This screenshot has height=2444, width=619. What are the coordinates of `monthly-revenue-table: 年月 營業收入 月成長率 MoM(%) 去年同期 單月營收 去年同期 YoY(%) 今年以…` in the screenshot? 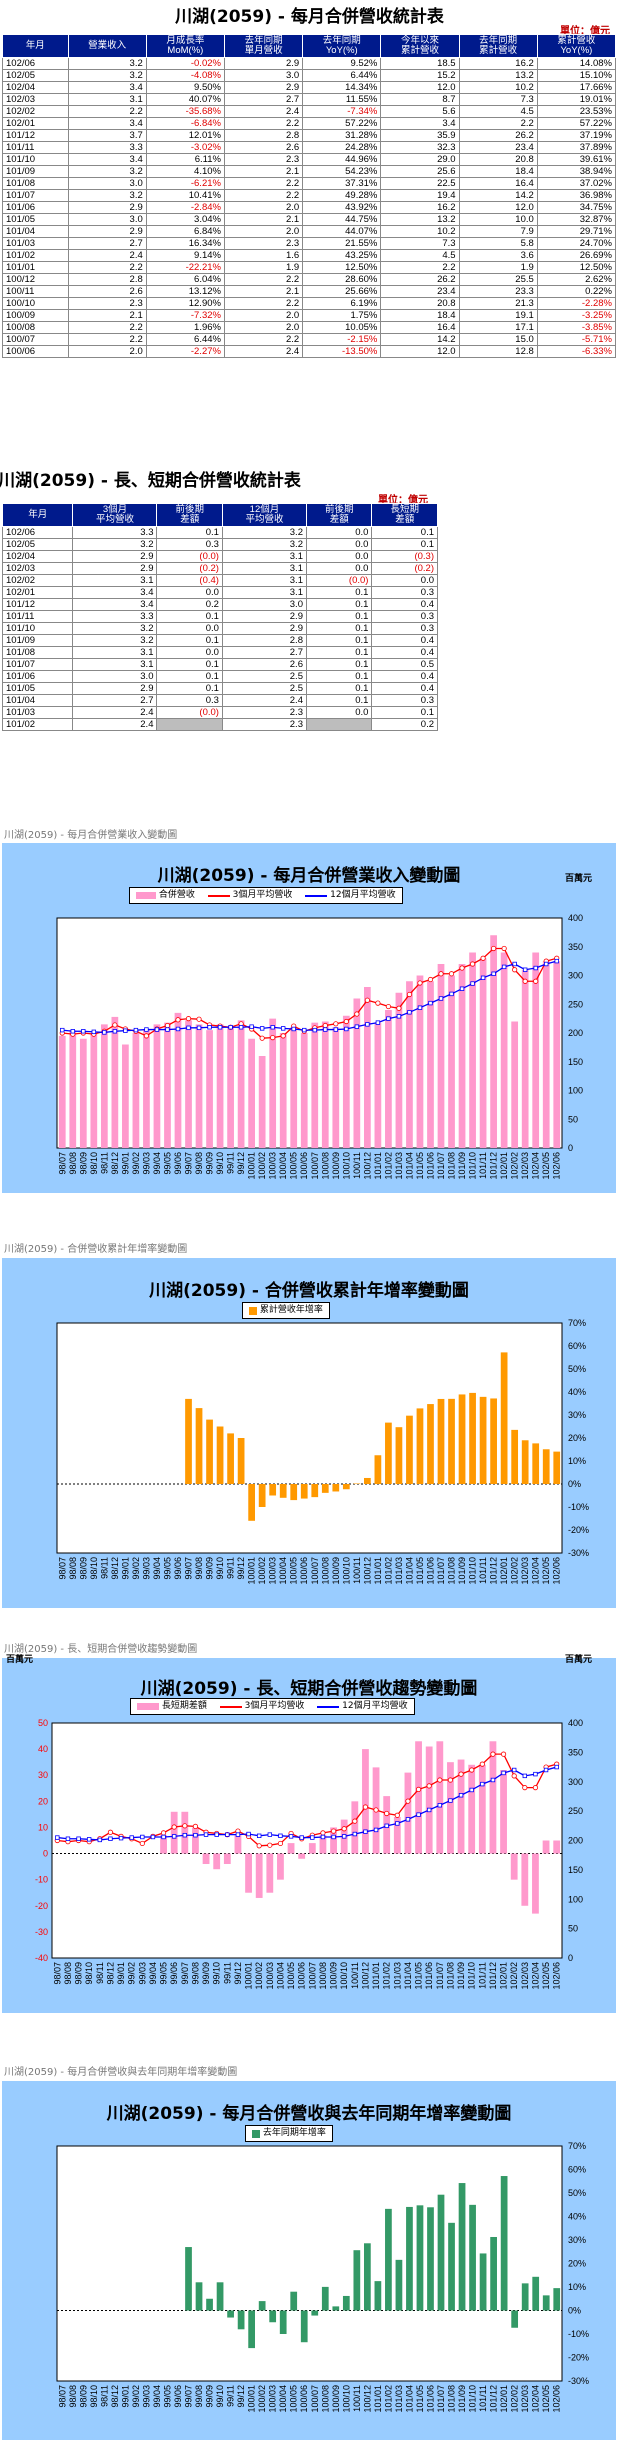 It's located at (309, 196).